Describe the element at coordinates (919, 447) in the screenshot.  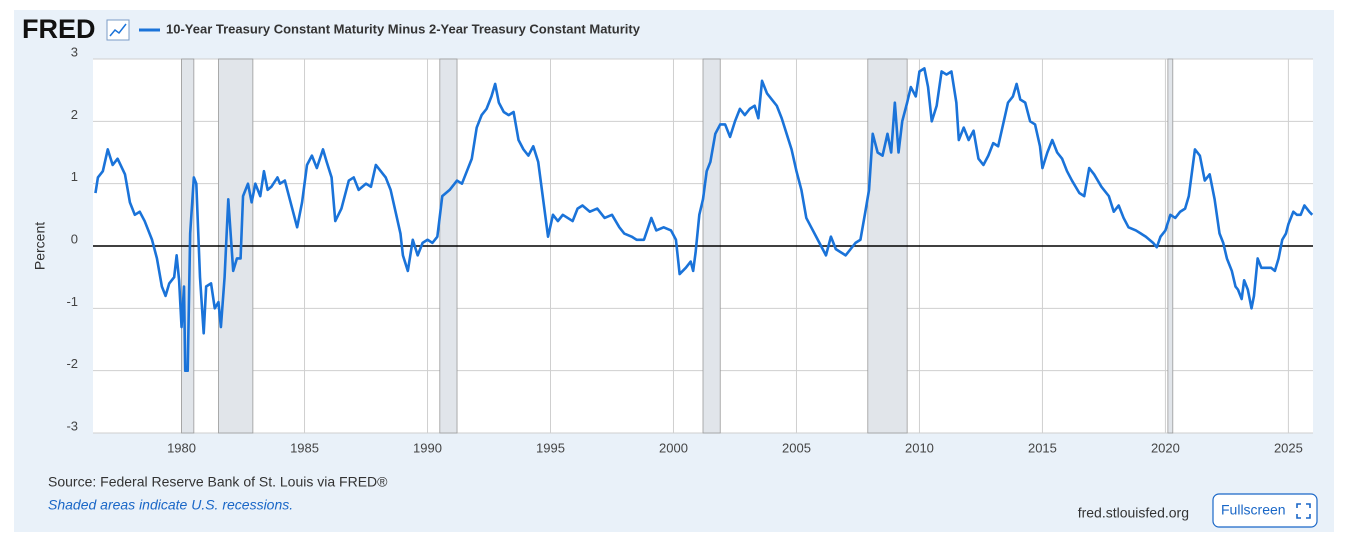
I see `x-tick-label: 2010` at that location.